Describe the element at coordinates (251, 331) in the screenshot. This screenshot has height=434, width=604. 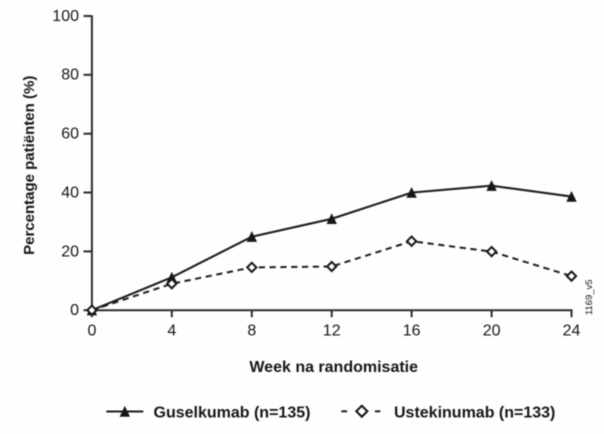
I see `svg-text: 8` at that location.